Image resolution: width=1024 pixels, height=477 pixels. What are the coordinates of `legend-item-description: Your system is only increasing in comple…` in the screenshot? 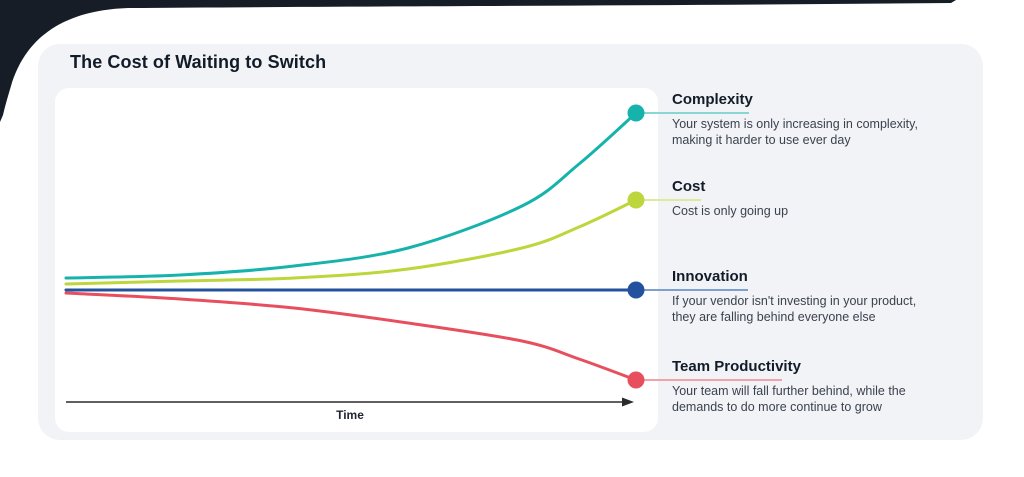 It's located at (795, 132).